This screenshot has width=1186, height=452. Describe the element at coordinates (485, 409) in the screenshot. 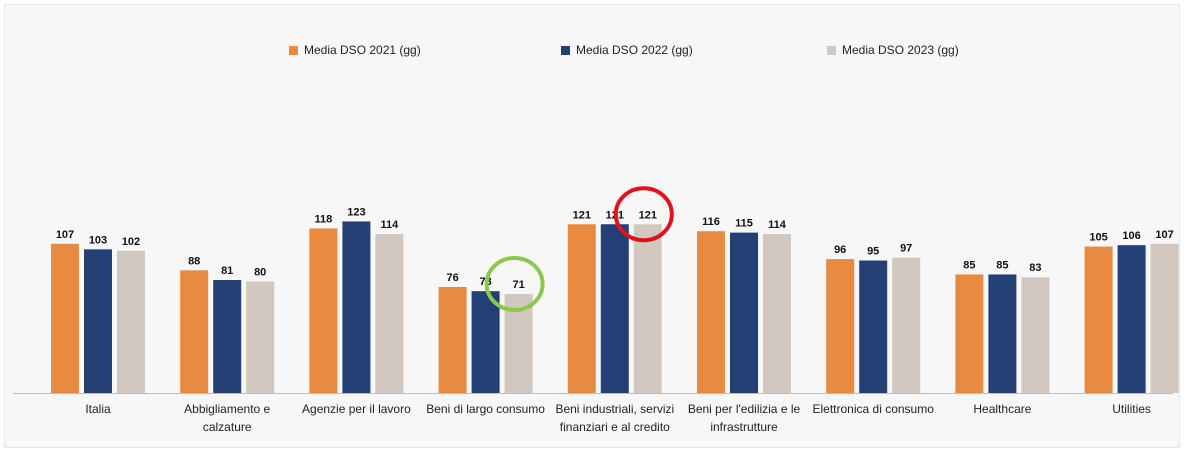

I see `category-label: Beni di largo consumo` at that location.